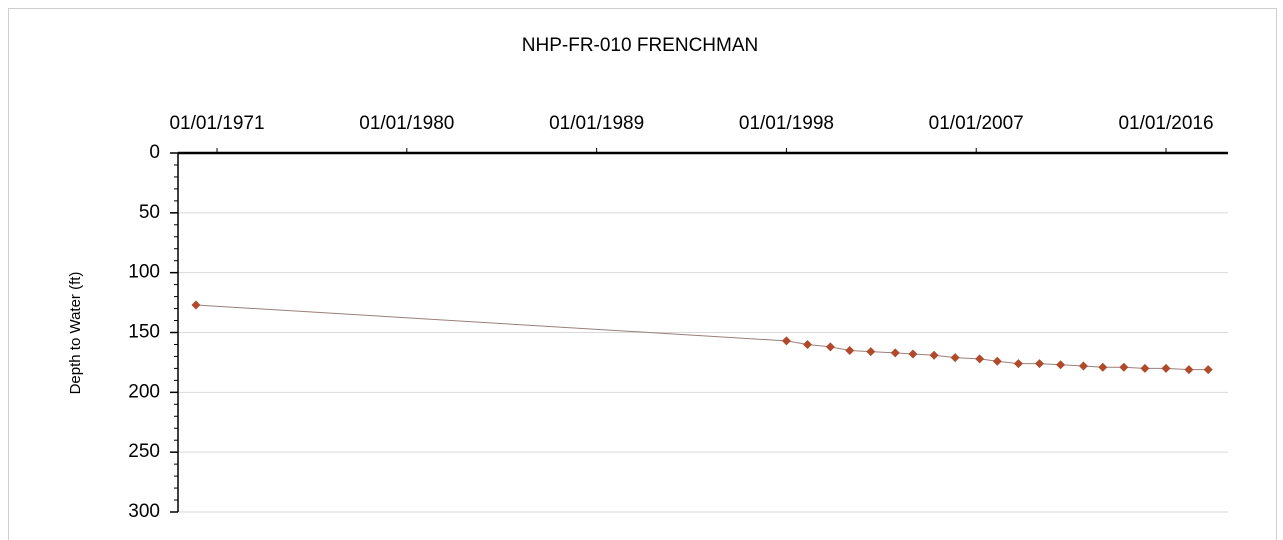 This screenshot has width=1283, height=540. Describe the element at coordinates (786, 123) in the screenshot. I see `x-tick-label: 01/01/1998` at that location.